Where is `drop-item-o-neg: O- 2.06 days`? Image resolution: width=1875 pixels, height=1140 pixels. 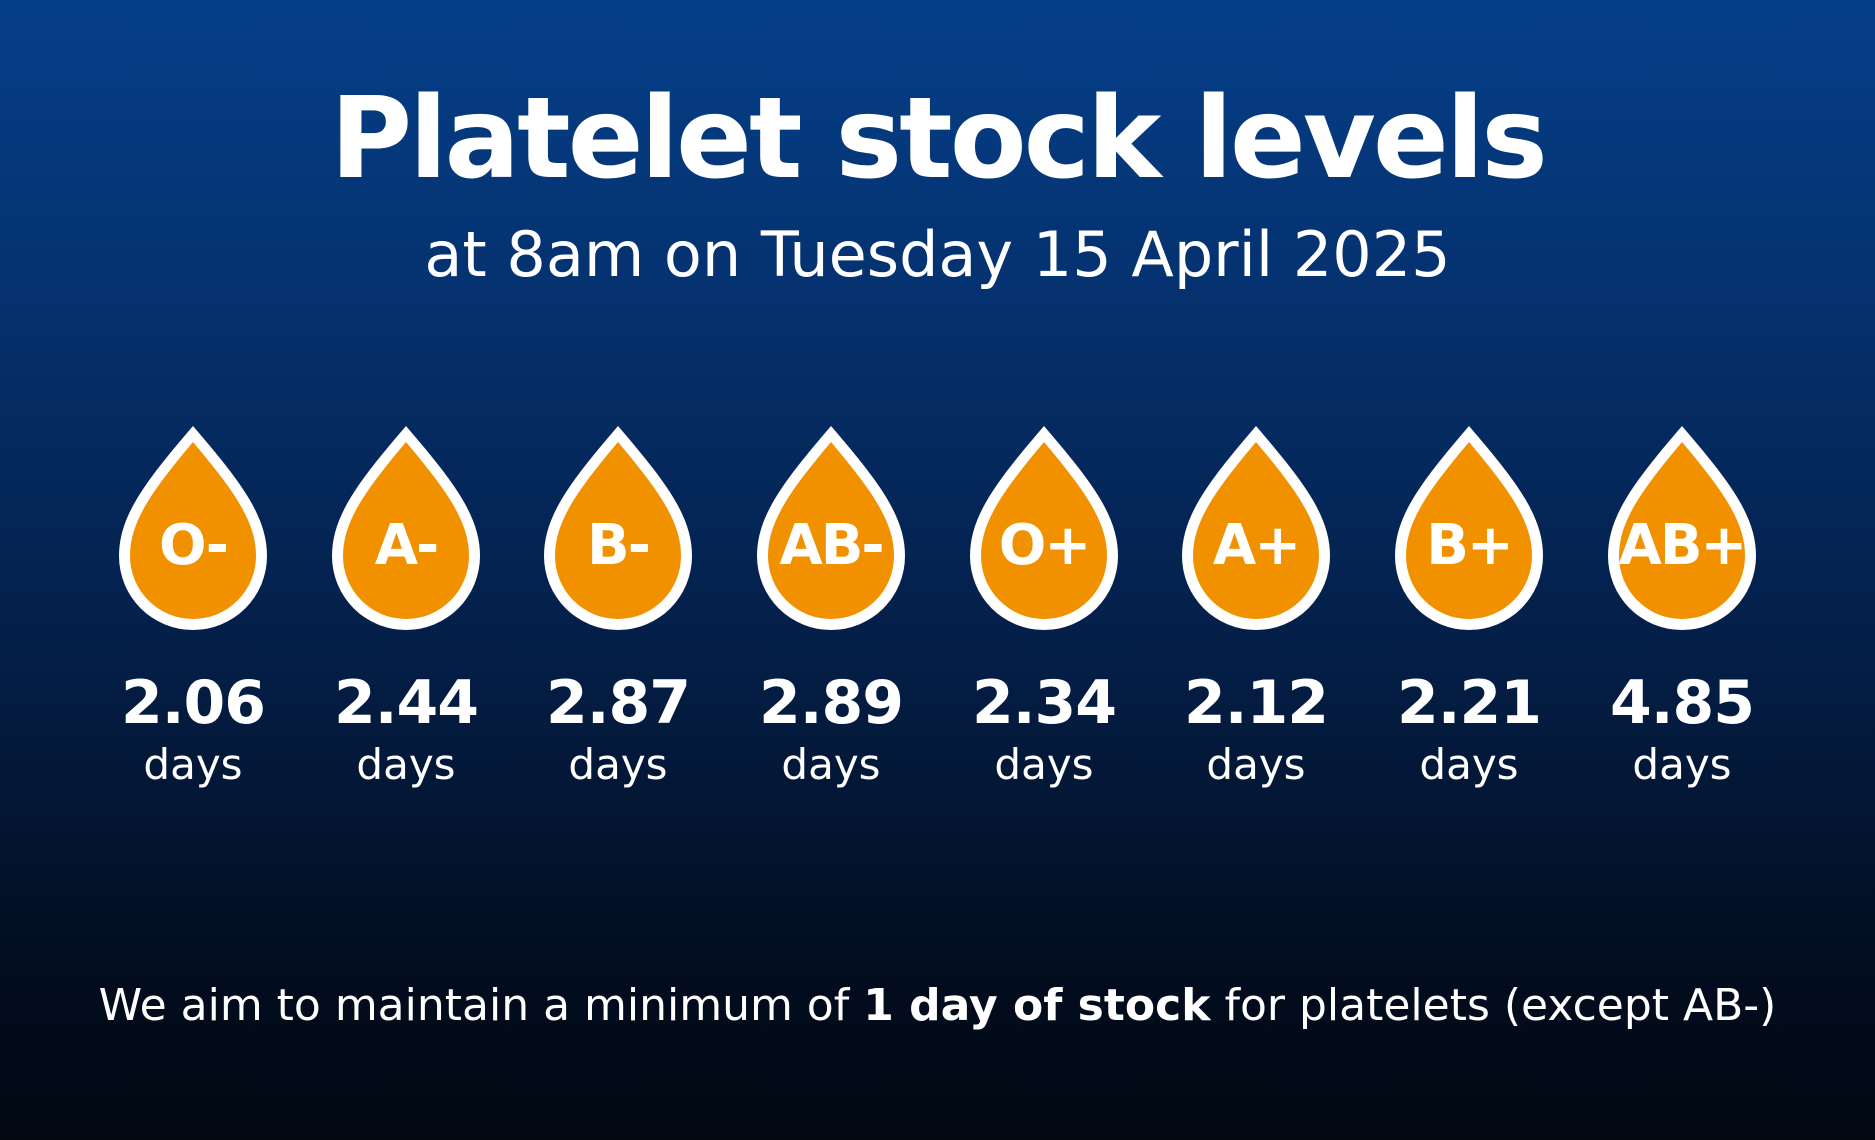
drop-item-o-neg: O- 2.06 days is located at coordinates (193, 608).